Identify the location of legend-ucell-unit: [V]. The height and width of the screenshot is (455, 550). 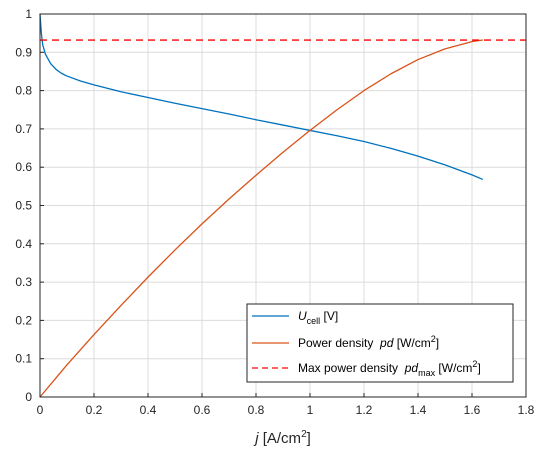
(329, 316).